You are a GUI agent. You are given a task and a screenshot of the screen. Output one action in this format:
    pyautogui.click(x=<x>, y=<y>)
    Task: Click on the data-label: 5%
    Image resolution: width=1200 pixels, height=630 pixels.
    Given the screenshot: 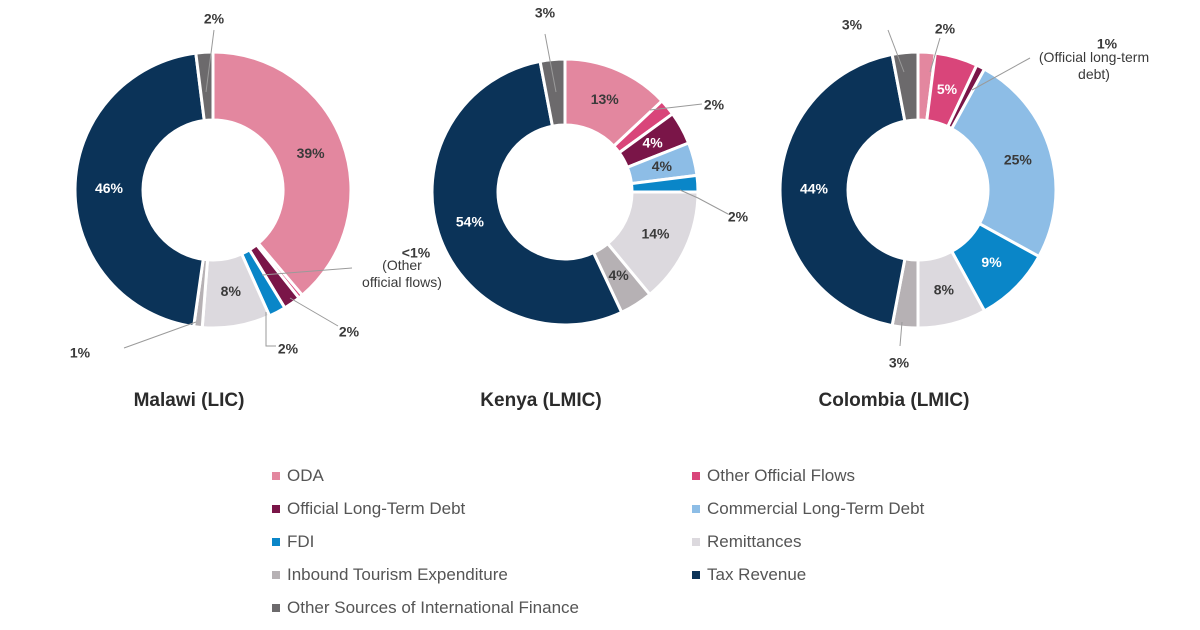 What is the action you would take?
    pyautogui.click(x=947, y=89)
    